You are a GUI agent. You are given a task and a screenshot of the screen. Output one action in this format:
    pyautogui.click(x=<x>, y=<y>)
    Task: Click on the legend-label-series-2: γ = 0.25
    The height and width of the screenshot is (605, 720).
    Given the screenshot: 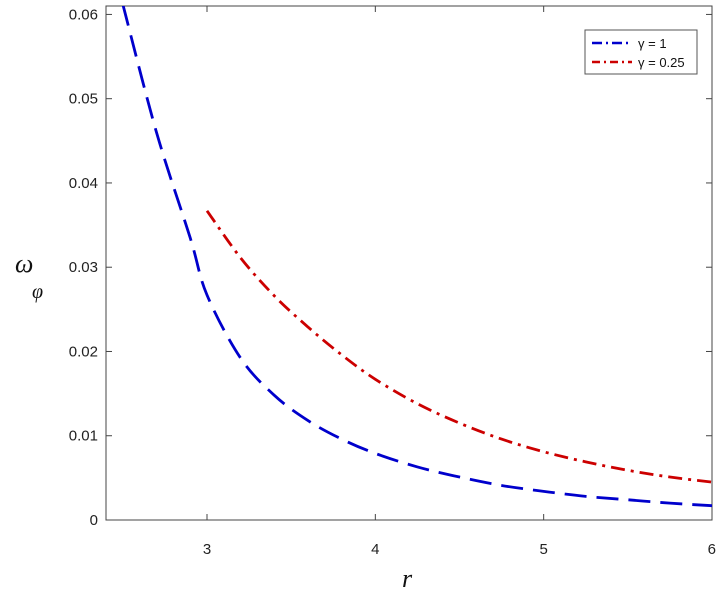 What is the action you would take?
    pyautogui.click(x=661, y=62)
    